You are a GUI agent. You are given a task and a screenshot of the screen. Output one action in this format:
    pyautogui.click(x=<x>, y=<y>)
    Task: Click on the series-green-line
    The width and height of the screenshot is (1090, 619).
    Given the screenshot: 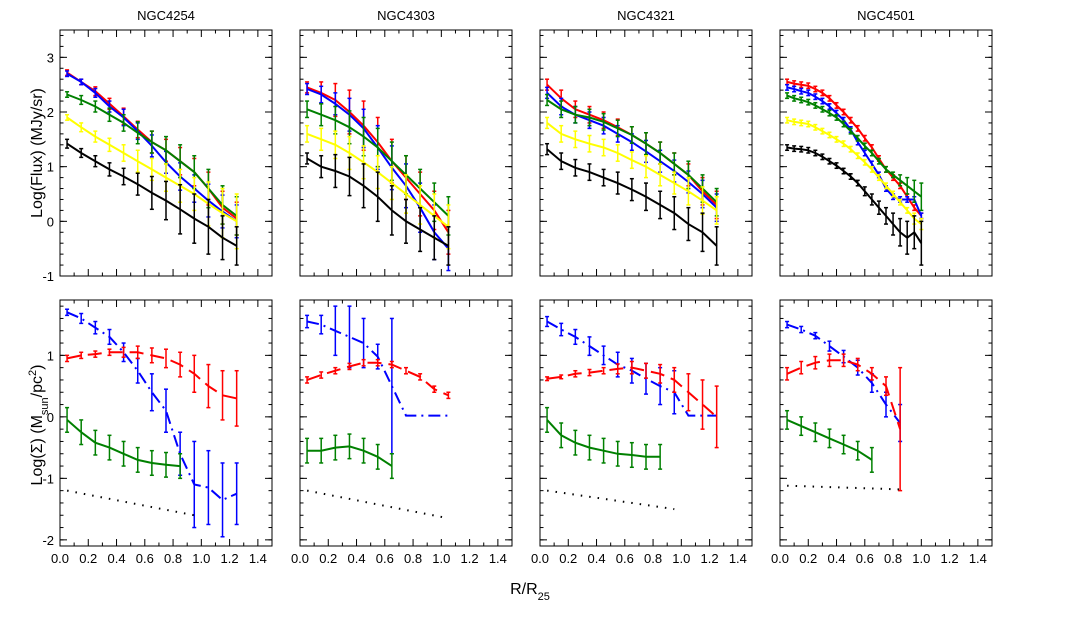 What is the action you would take?
    pyautogui.click(x=854, y=146)
    